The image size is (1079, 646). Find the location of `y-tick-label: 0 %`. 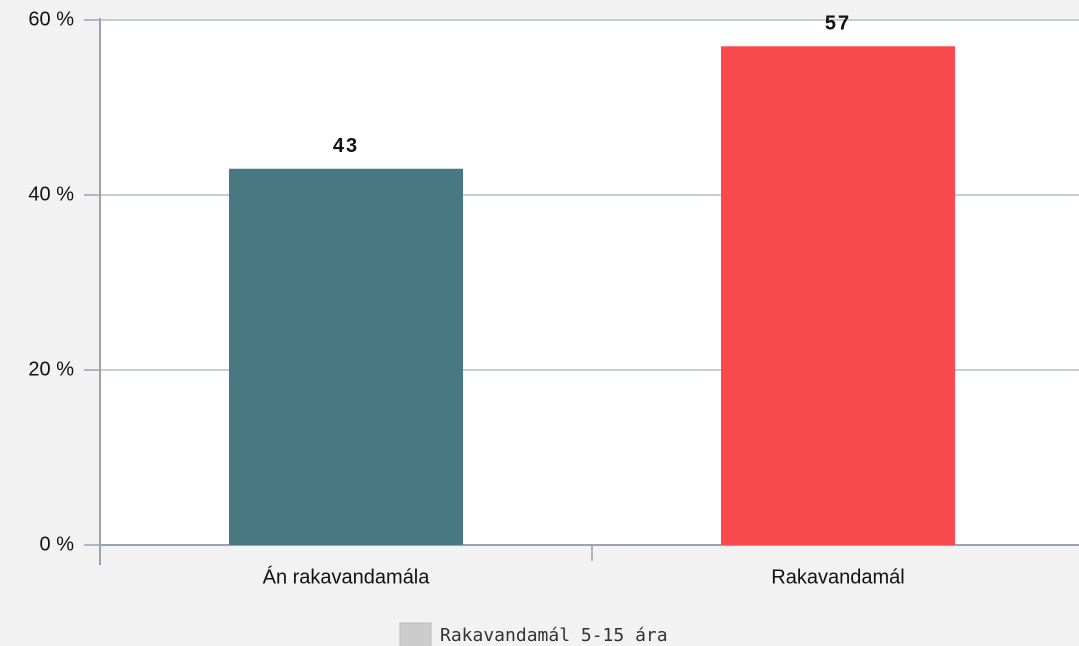

y-tick-label: 0 % is located at coordinates (57, 544).